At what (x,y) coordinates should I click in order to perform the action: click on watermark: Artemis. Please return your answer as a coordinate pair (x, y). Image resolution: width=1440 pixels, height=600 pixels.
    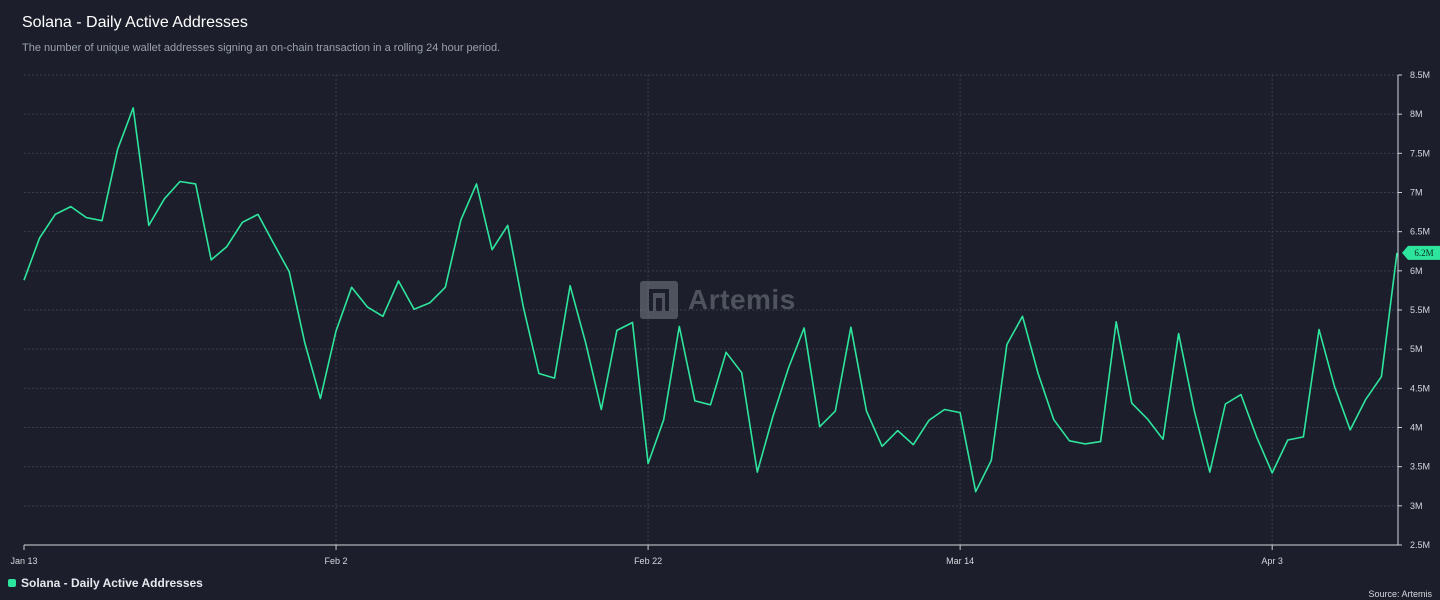
    Looking at the image, I should click on (718, 300).